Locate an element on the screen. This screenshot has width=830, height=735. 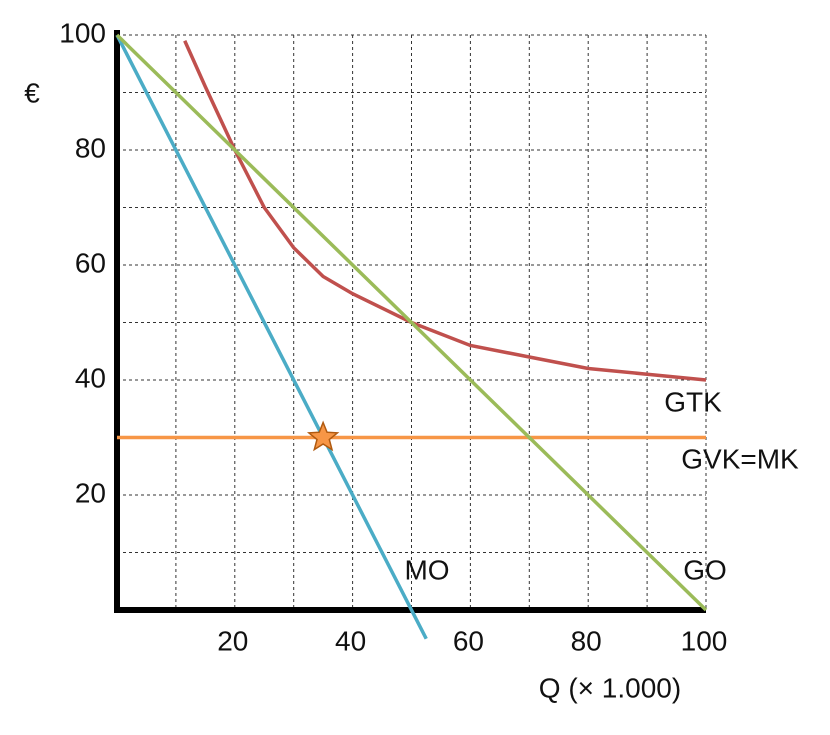
x-tick-label: 40 is located at coordinates (350, 640).